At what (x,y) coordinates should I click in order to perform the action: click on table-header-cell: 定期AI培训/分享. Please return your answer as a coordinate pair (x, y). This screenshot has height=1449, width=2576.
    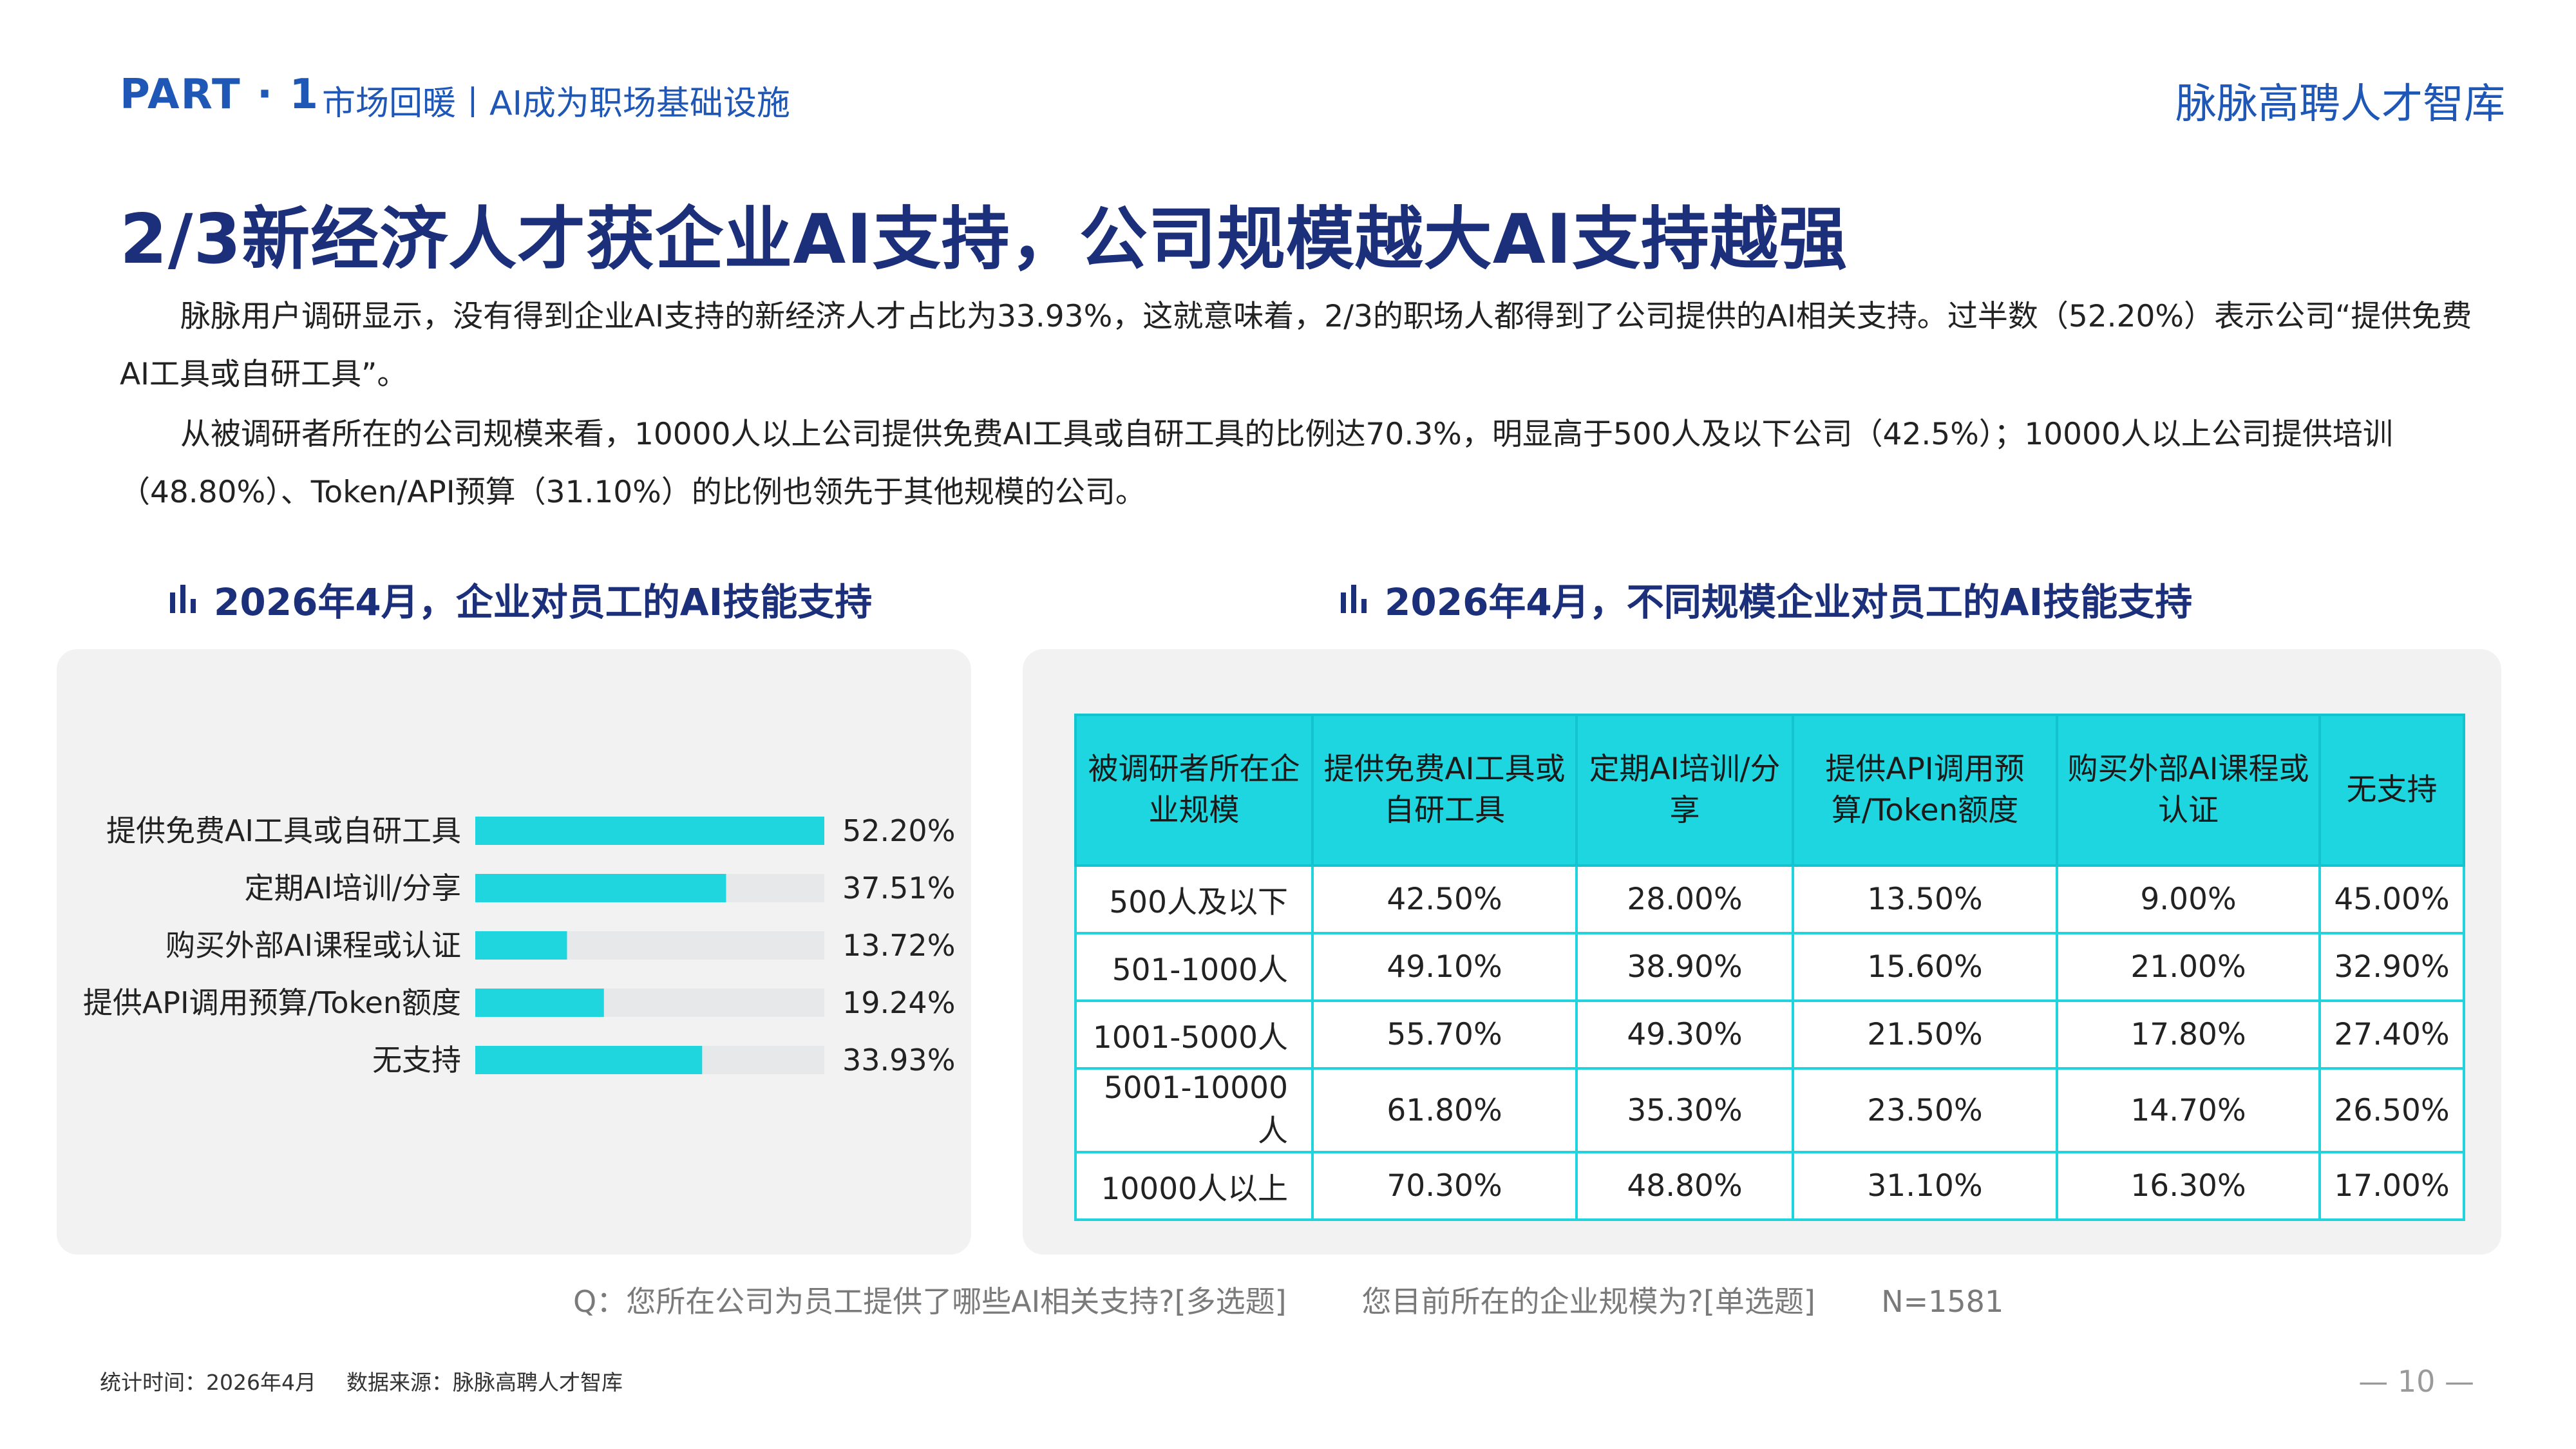
    Looking at the image, I should click on (1684, 790).